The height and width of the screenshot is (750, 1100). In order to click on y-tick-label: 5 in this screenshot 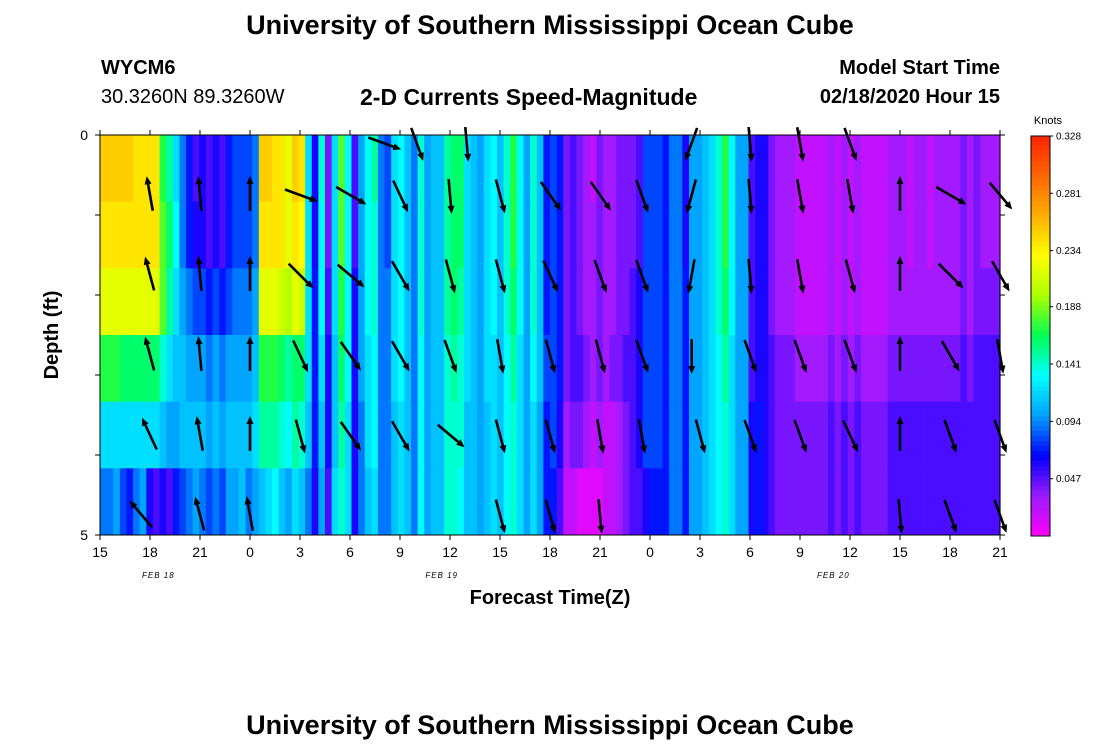, I will do `click(84, 535)`.